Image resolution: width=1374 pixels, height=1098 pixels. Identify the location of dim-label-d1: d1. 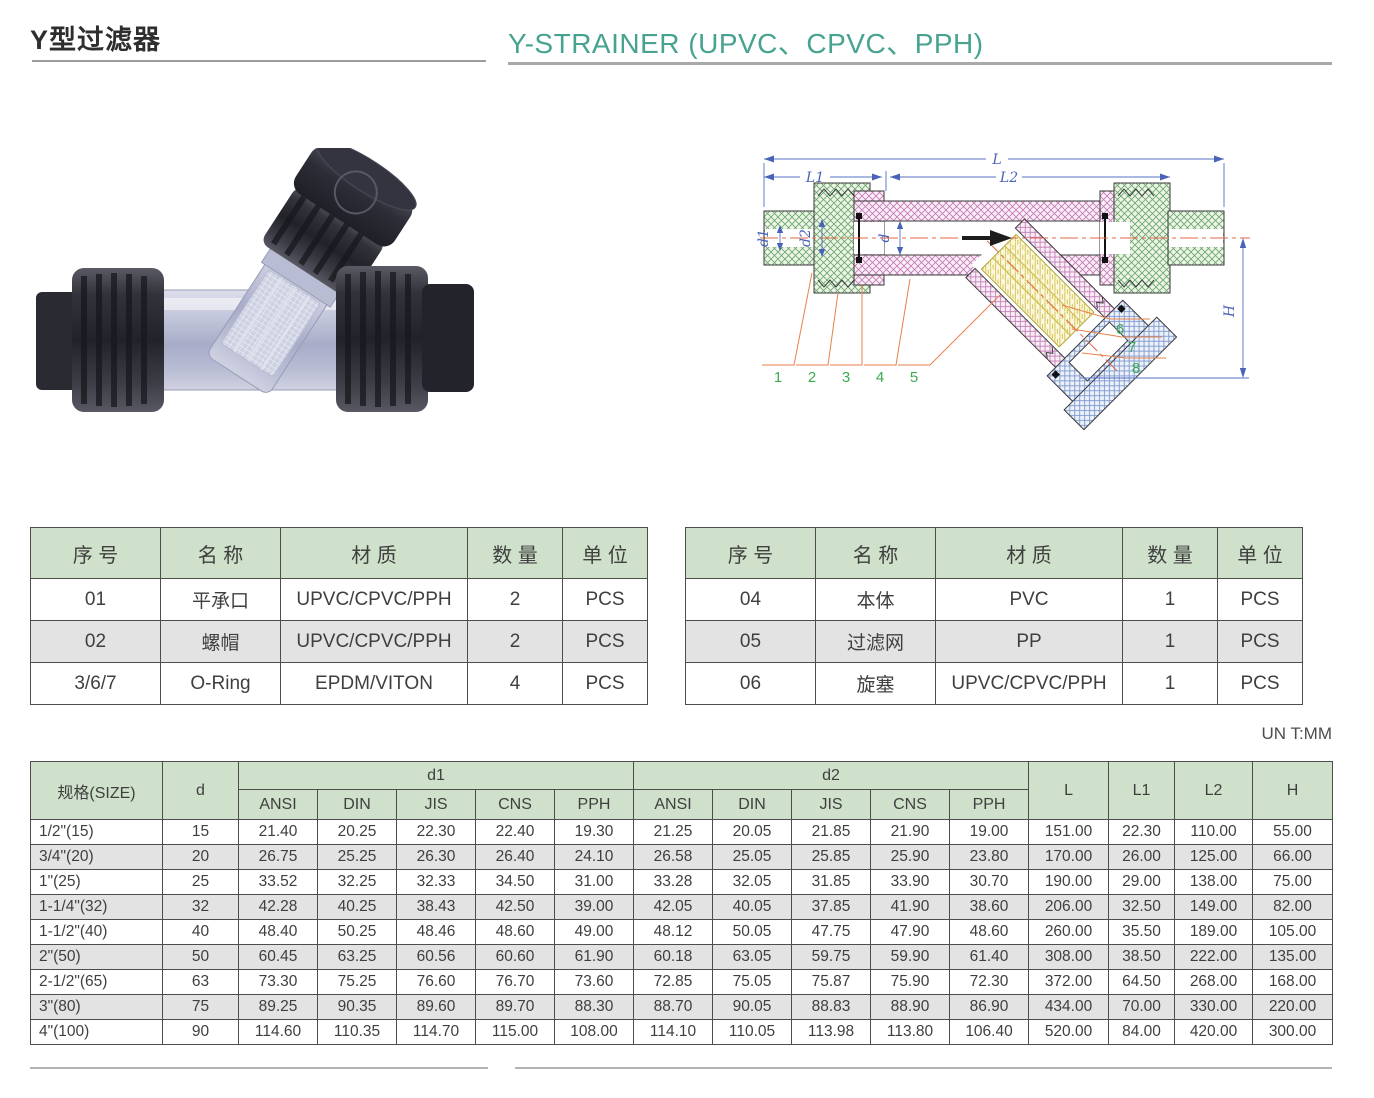
(764, 238).